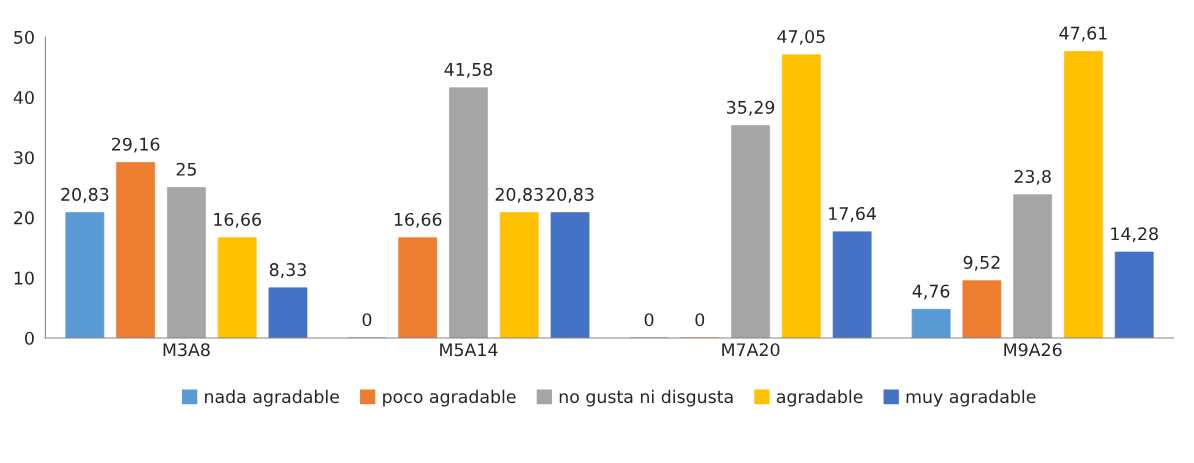 This screenshot has width=1194, height=463. Describe the element at coordinates (1033, 350) in the screenshot. I see `x-tick-label: M9A26` at that location.